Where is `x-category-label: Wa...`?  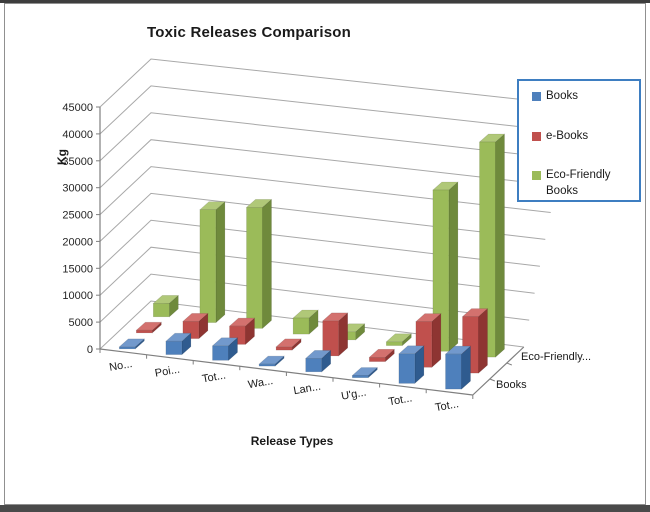 x-category-label: Wa... is located at coordinates (260, 383).